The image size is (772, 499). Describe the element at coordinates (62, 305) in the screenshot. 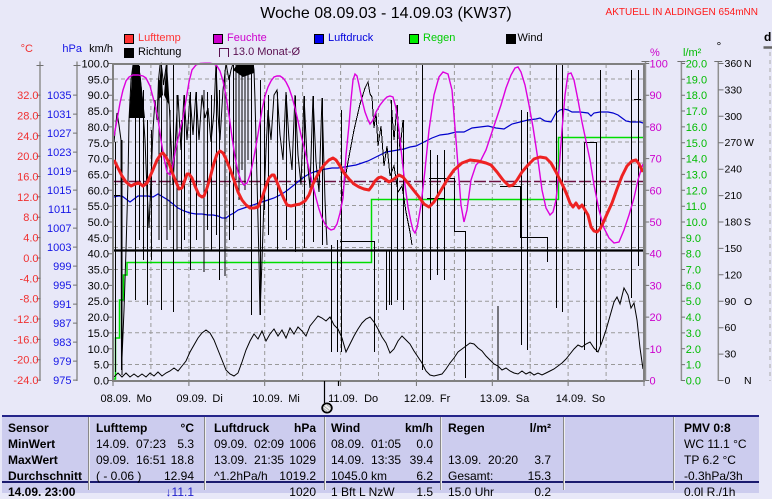

I see `svg-text: 991` at that location.